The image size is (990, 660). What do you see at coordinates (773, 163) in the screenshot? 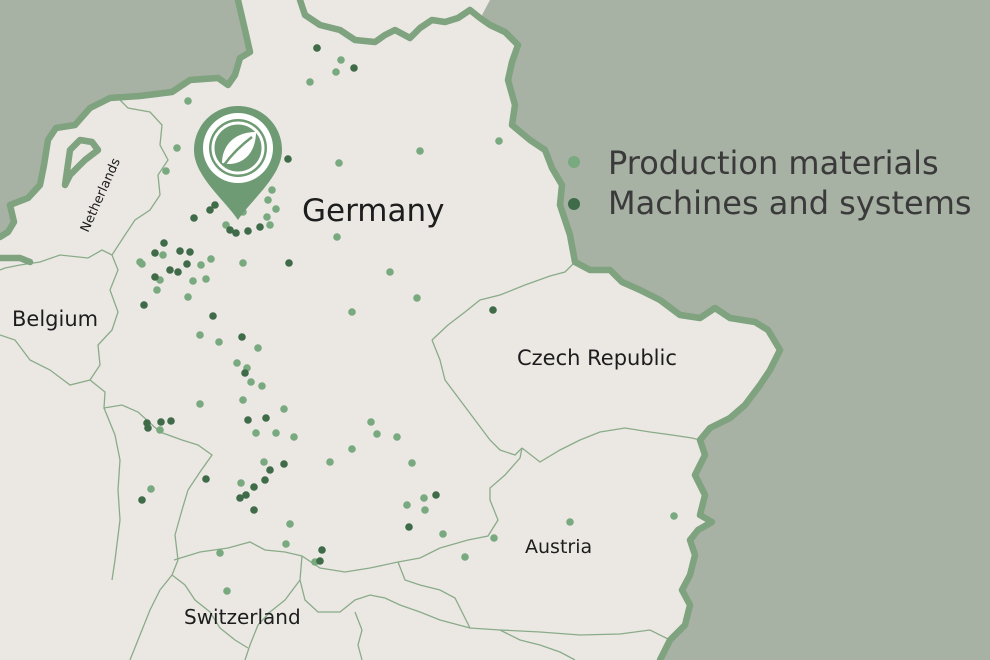
I see `legend-production-label: Production materials` at bounding box center [773, 163].